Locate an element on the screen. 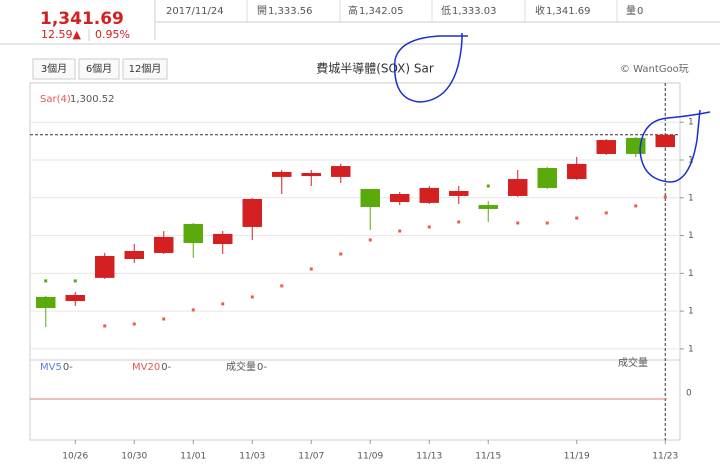 This screenshot has width=720, height=471. quote-label: 收 is located at coordinates (540, 10).